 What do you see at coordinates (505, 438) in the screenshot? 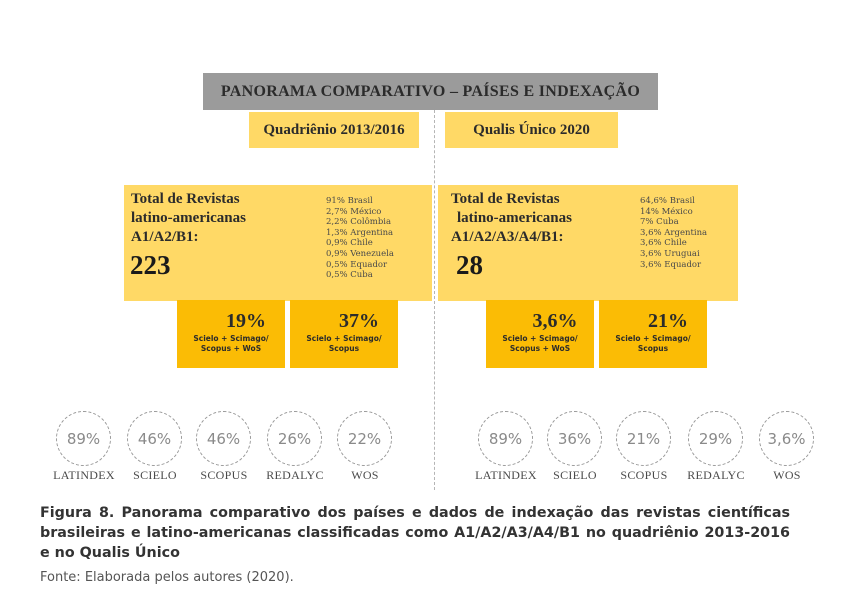
I see `index-circle-latindex-right: 89%` at bounding box center [505, 438].